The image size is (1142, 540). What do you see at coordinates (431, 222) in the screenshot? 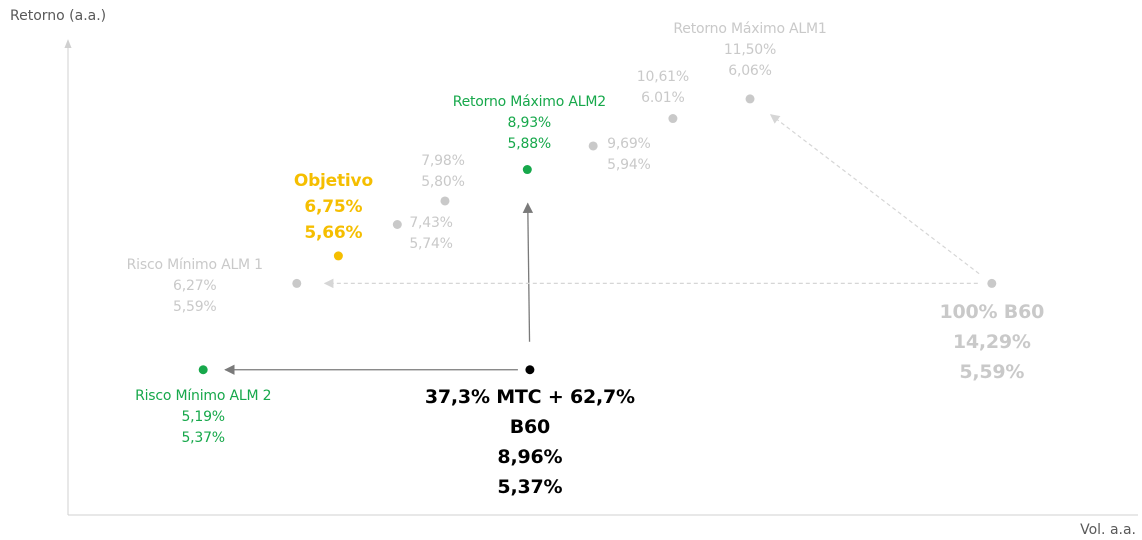
I see `x-value-label: 7,43%` at bounding box center [431, 222].